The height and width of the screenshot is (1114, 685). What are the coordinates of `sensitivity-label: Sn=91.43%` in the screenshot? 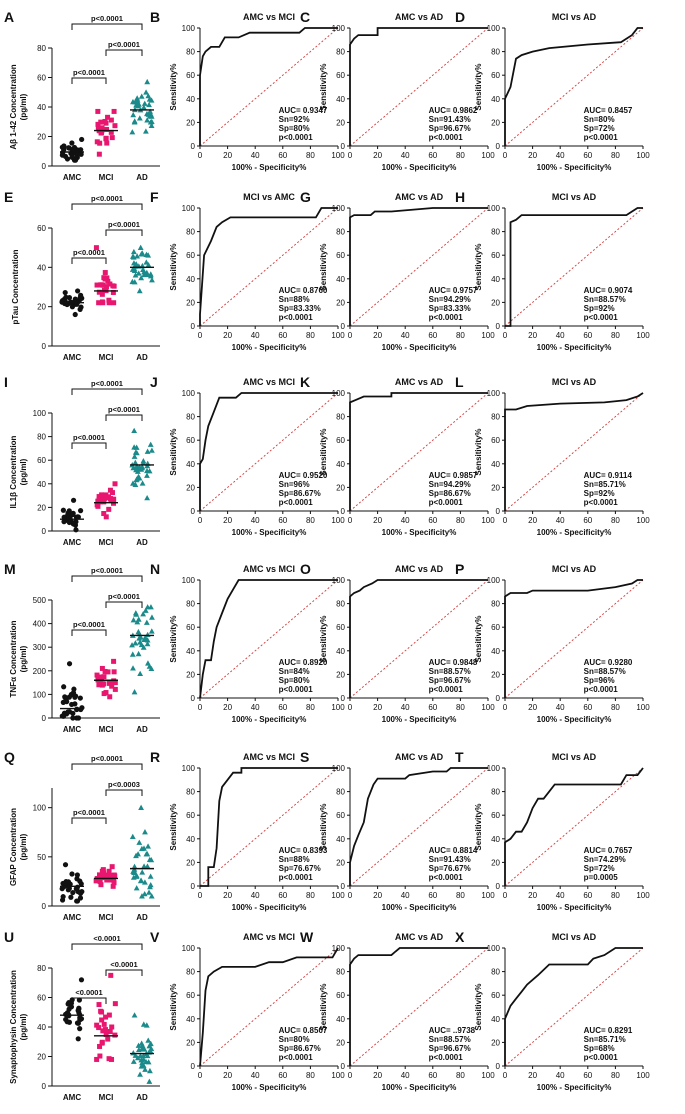 It's located at (450, 119).